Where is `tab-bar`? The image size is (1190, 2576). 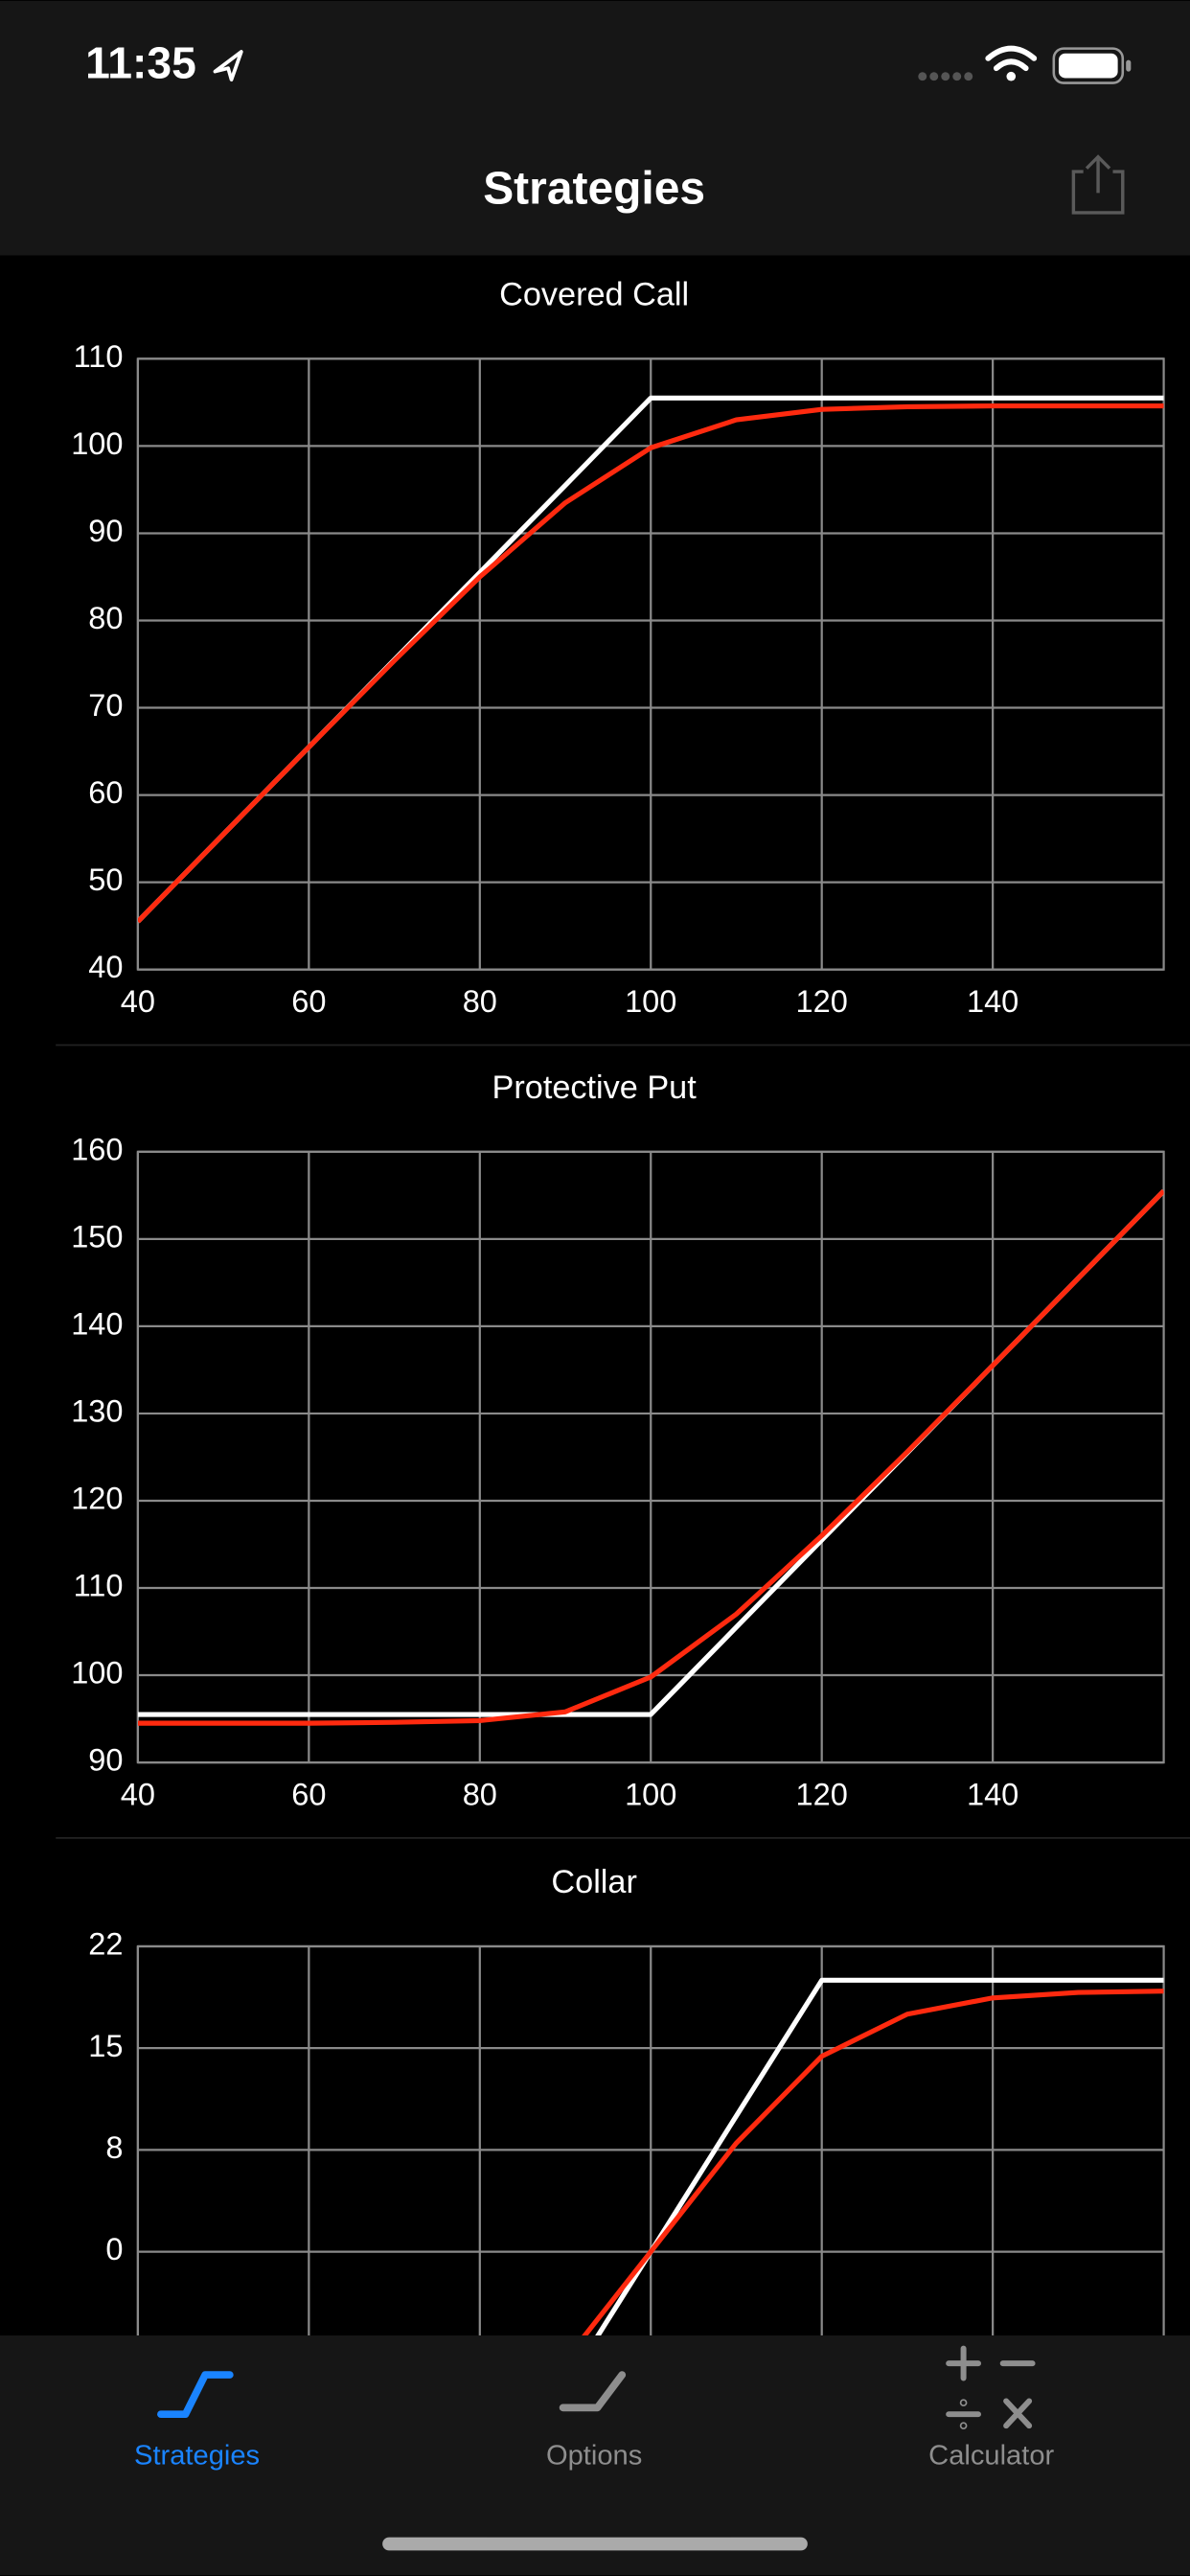
tab-bar is located at coordinates (595, 2455).